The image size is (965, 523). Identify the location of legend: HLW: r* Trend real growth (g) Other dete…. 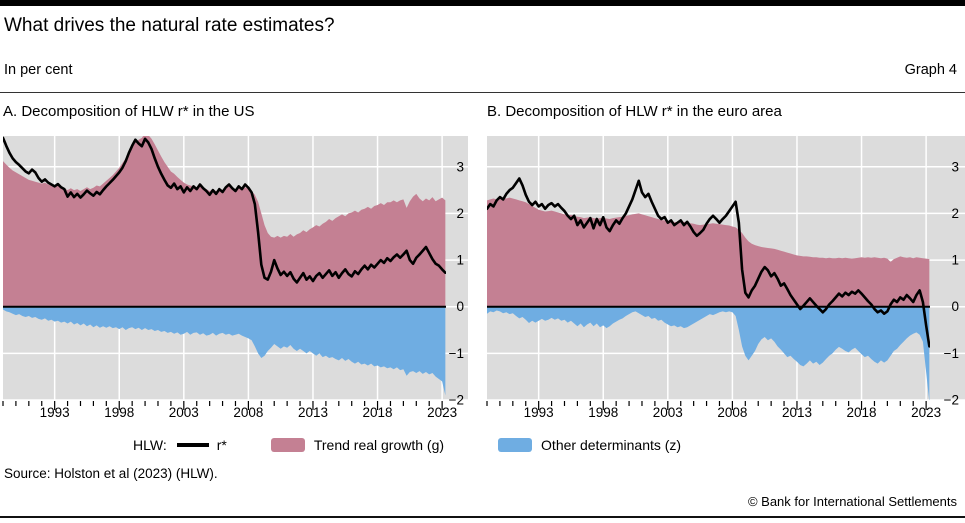
(407, 445).